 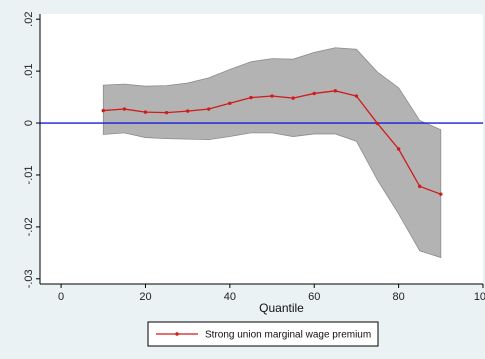 I want to click on legend: Strong union marginal wage premium, so click(x=263, y=334).